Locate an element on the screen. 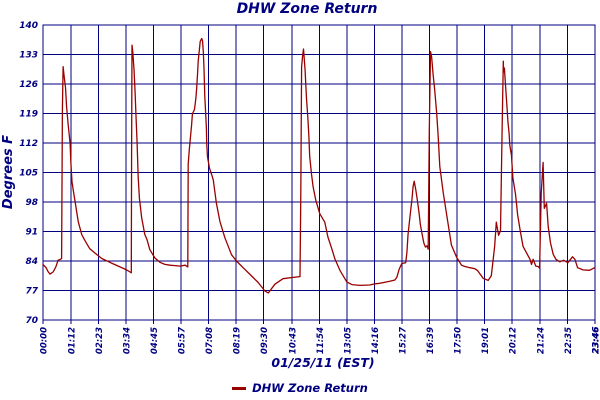 The width and height of the screenshot is (600, 400). svg-text: 20:12 is located at coordinates (514, 340).